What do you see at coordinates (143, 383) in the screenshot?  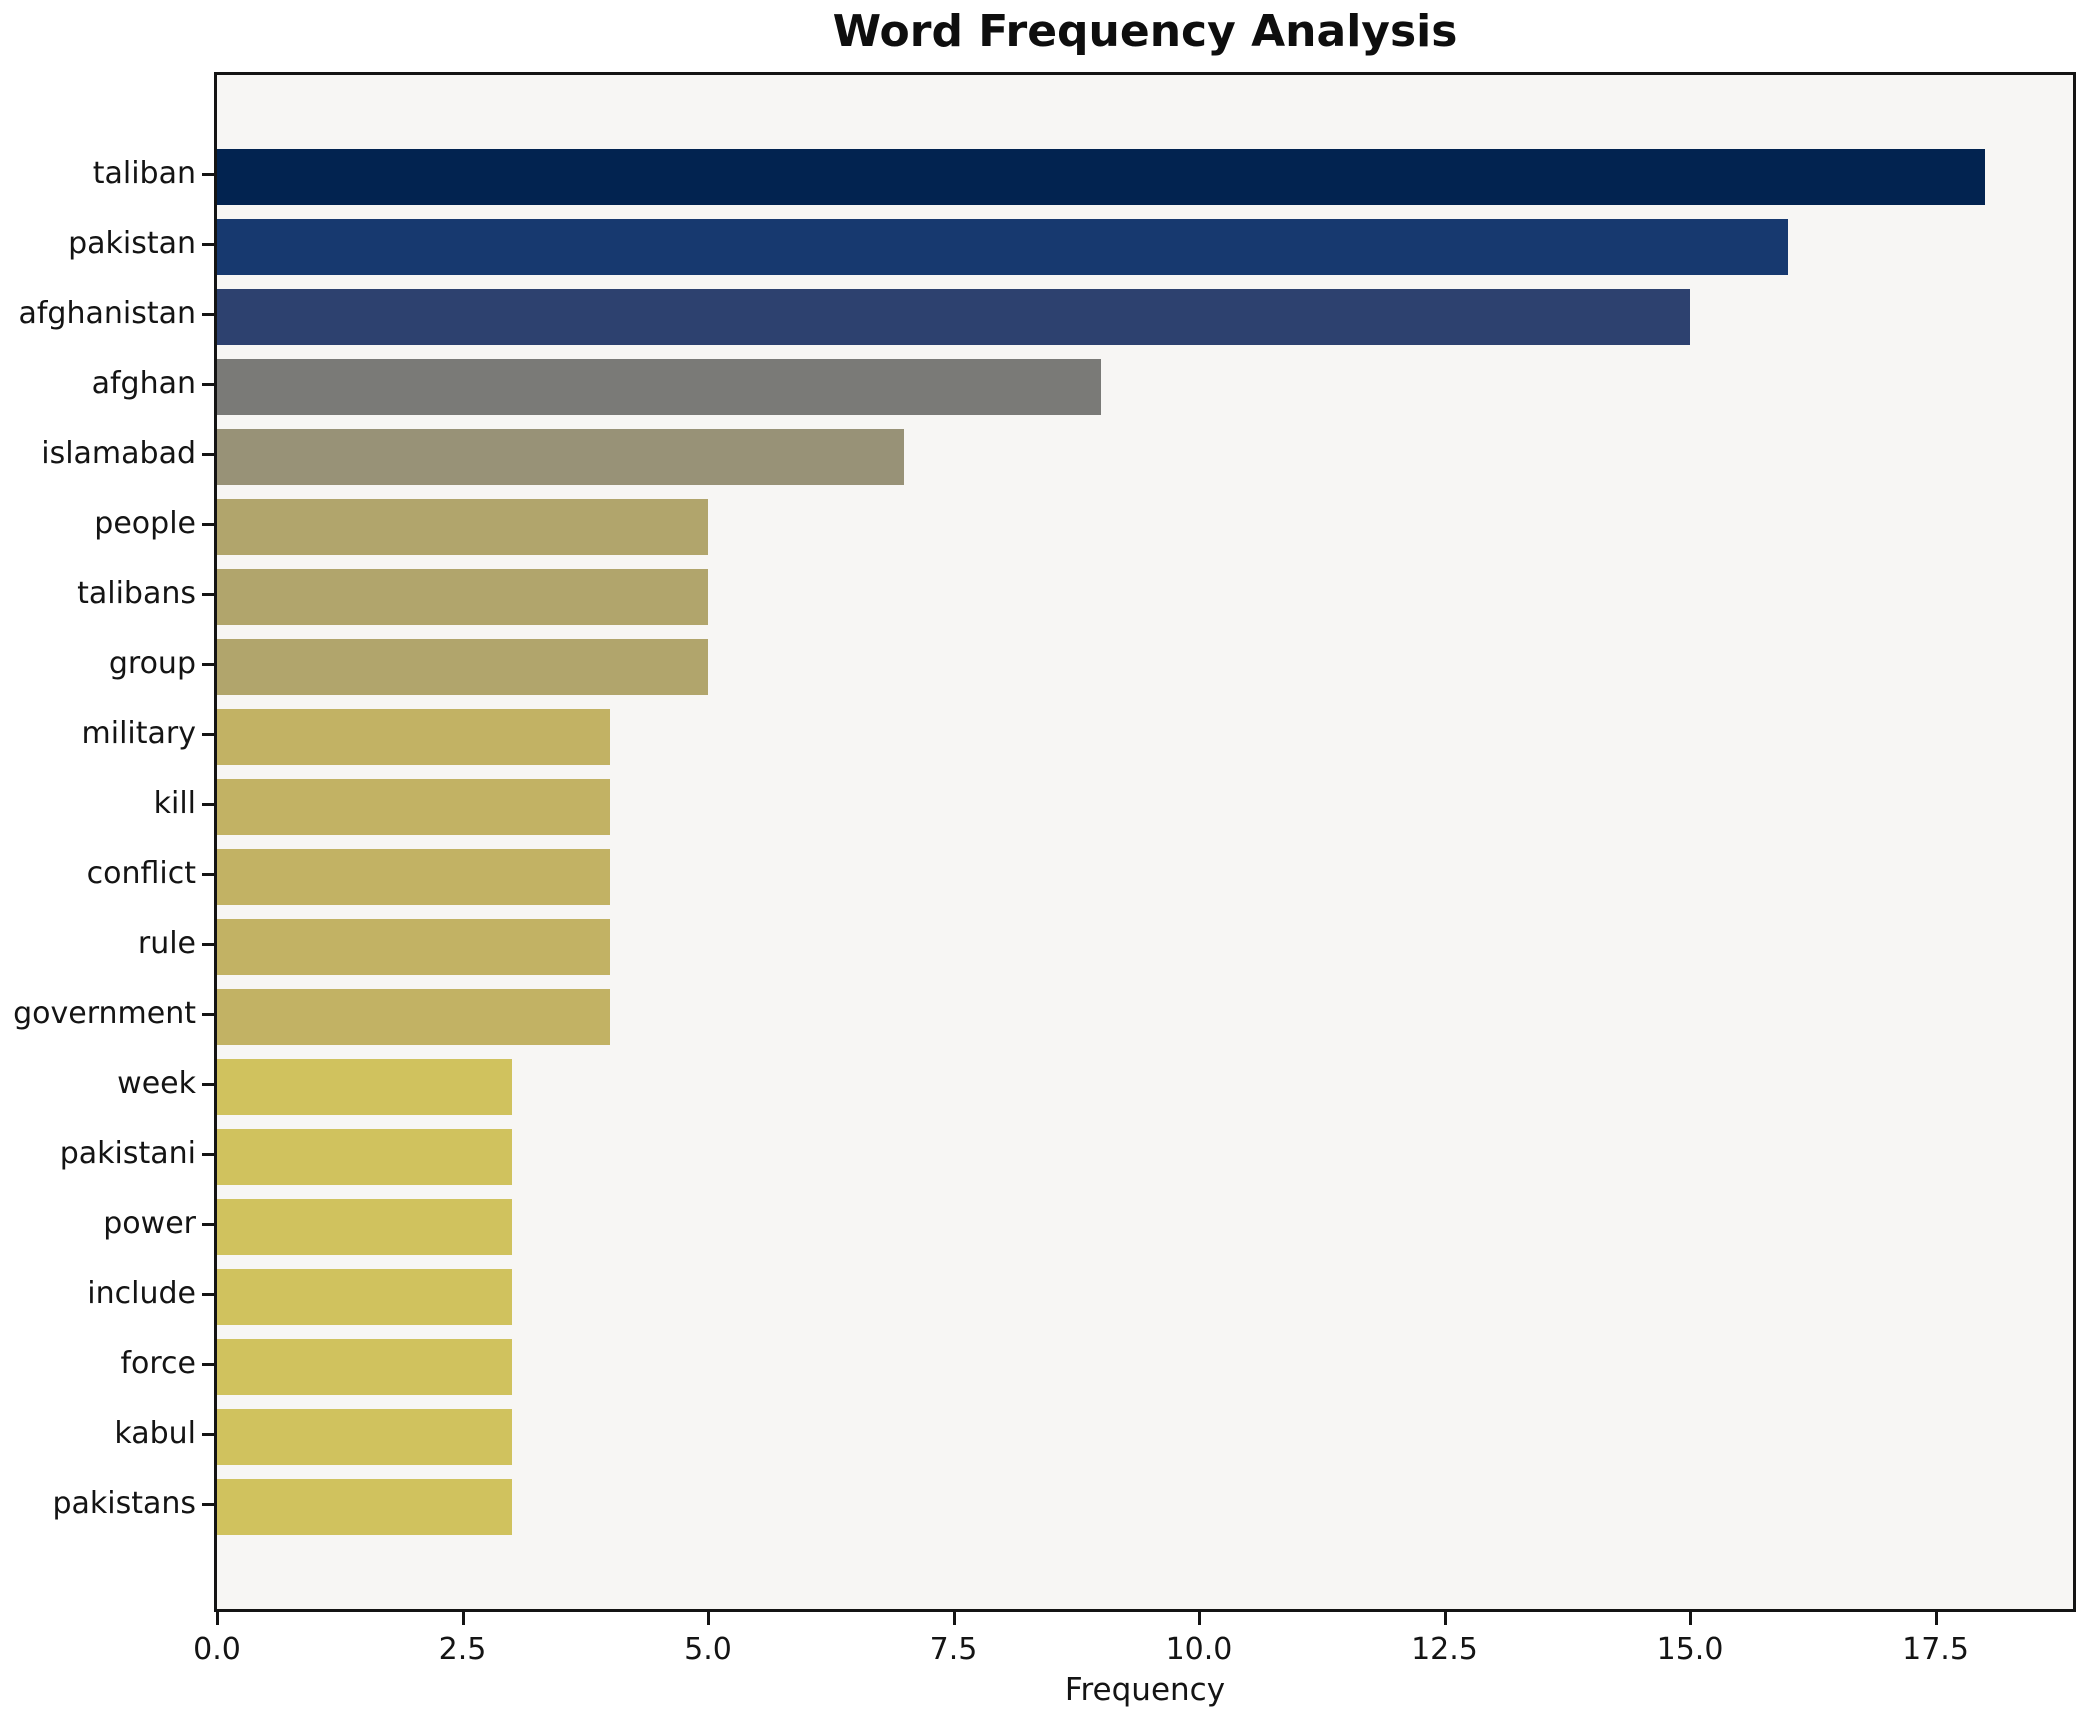 I see `y-label-afghan: afghan` at bounding box center [143, 383].